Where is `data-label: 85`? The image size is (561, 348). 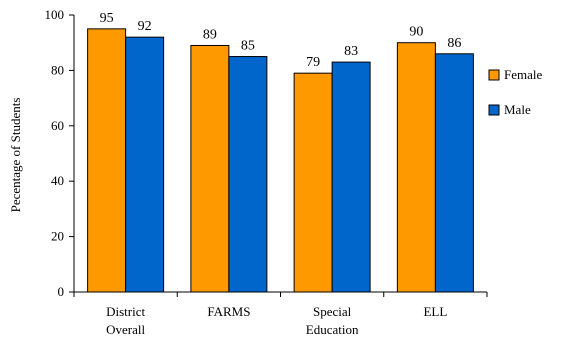
data-label: 85 is located at coordinates (248, 46).